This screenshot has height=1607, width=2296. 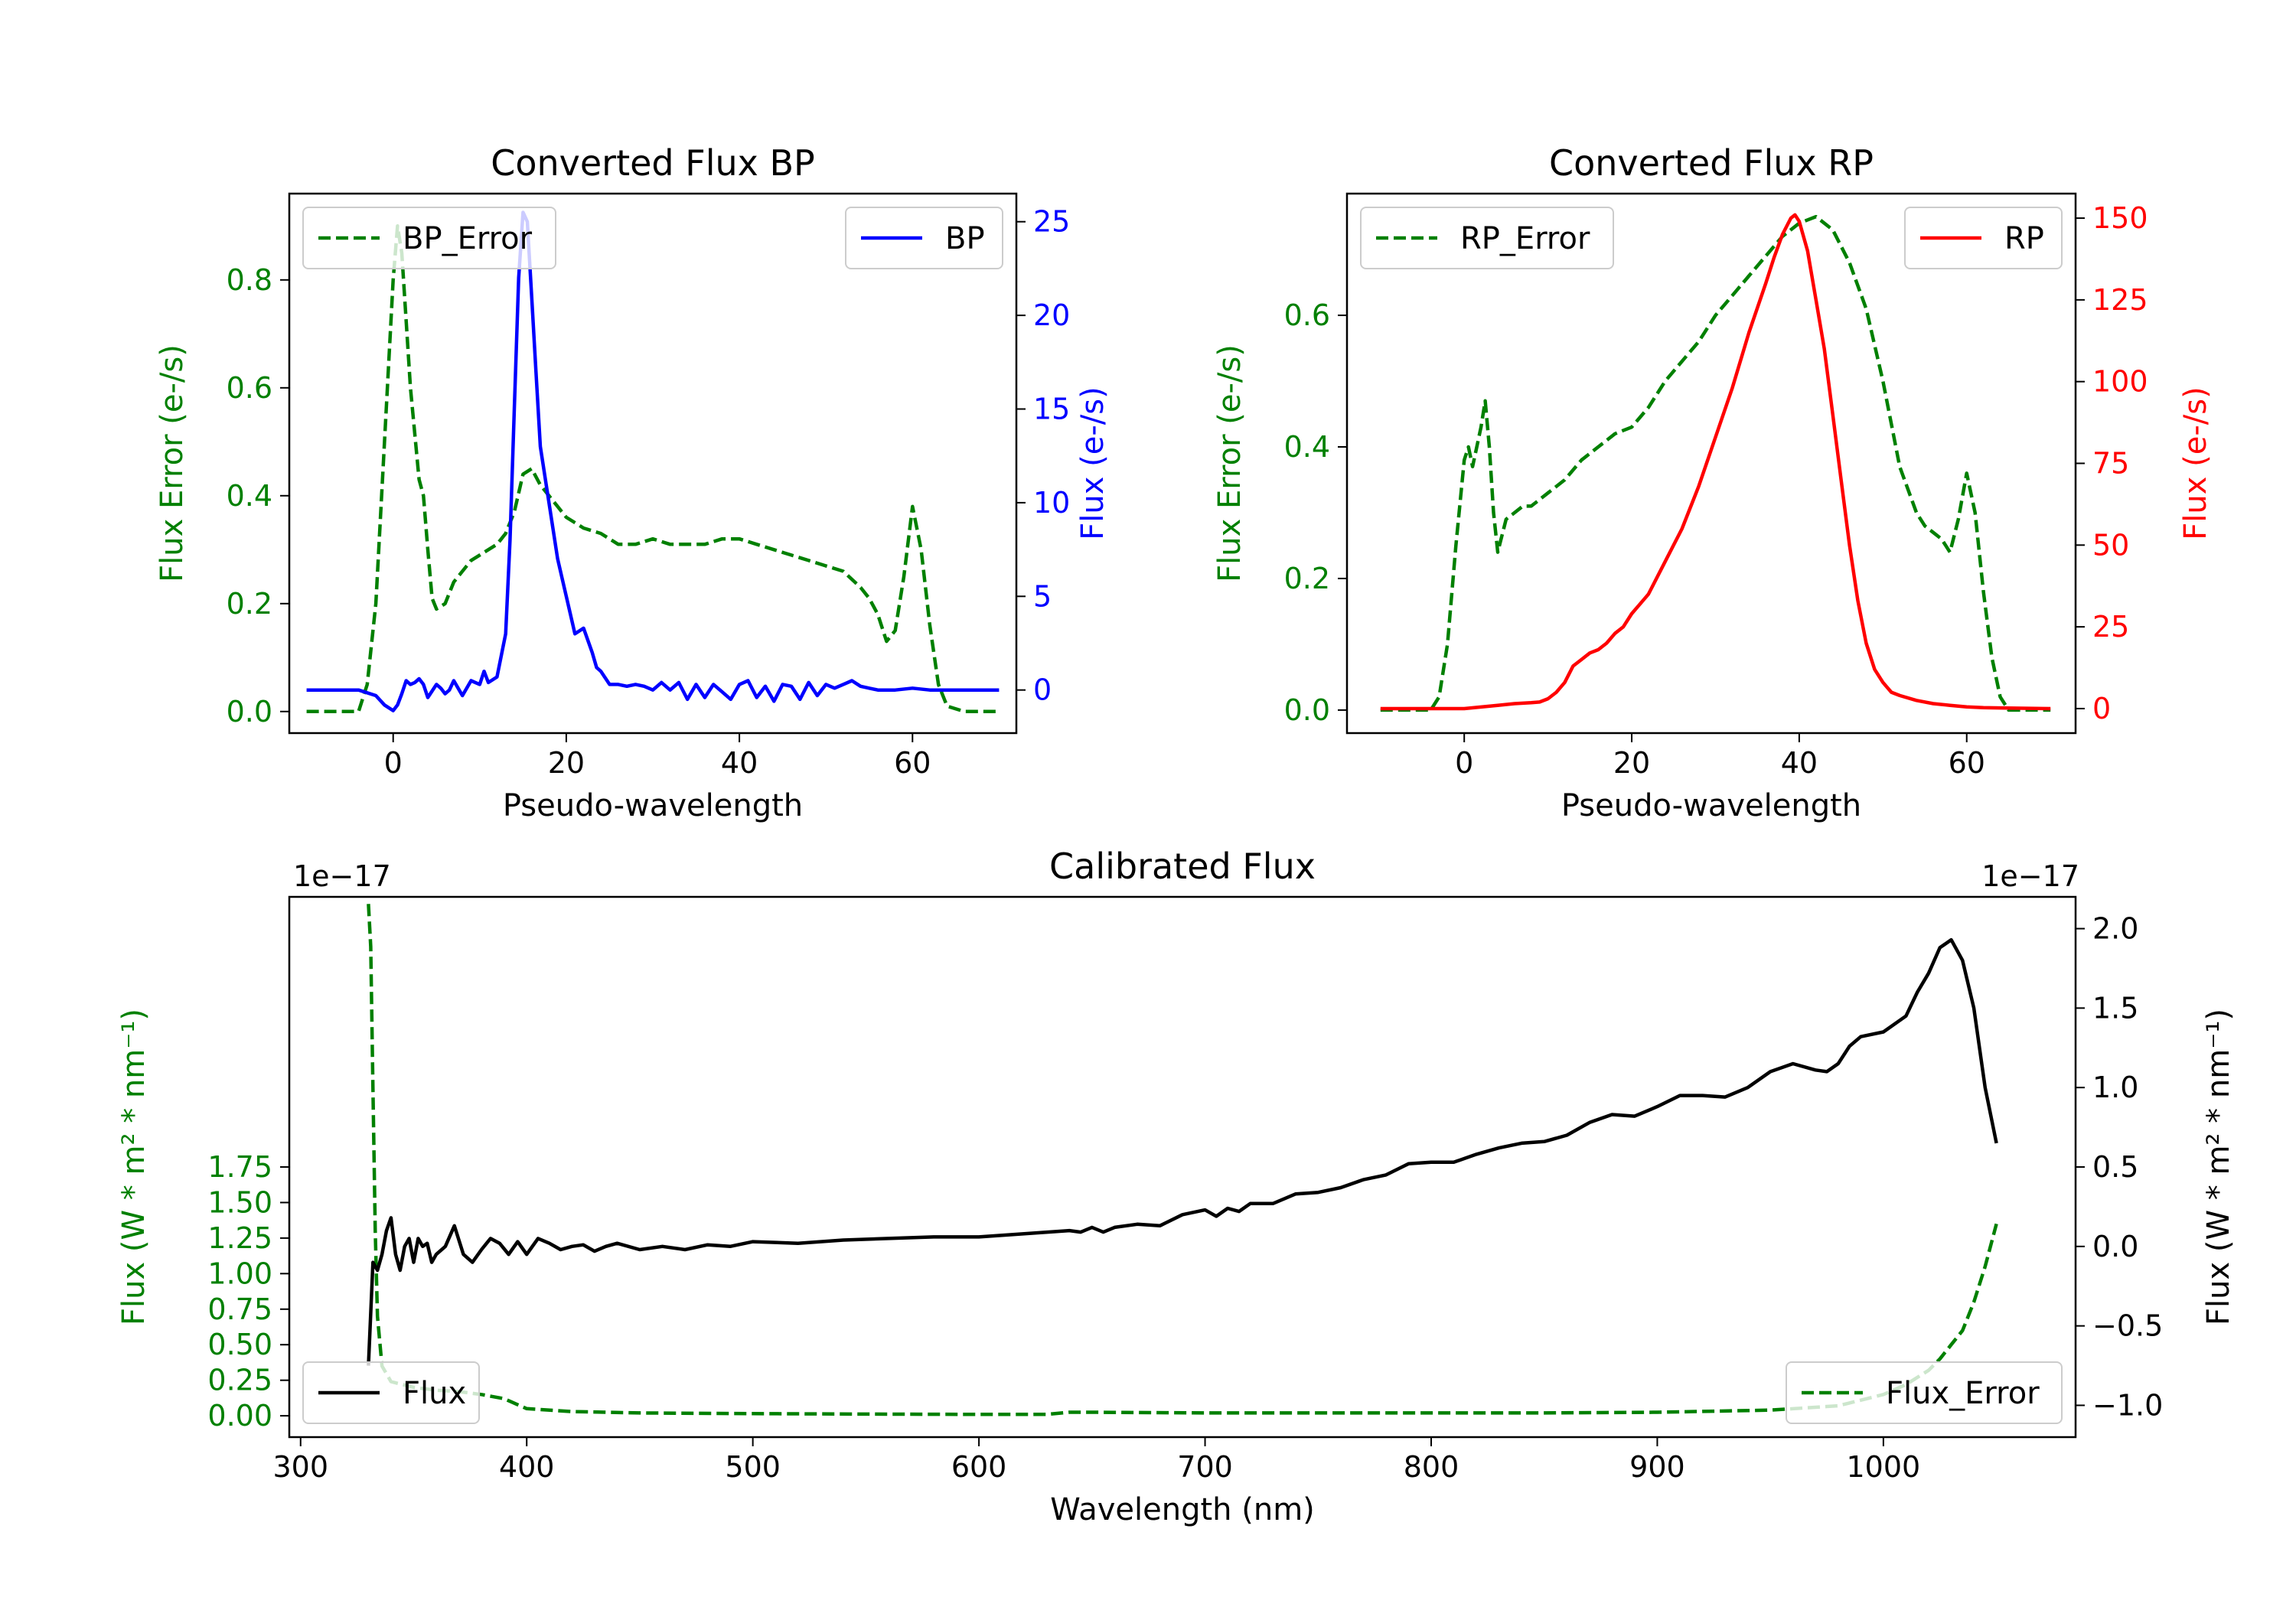 What do you see at coordinates (1307, 578) in the screenshot?
I see `rp-left-y-tick-label: 0.2` at bounding box center [1307, 578].